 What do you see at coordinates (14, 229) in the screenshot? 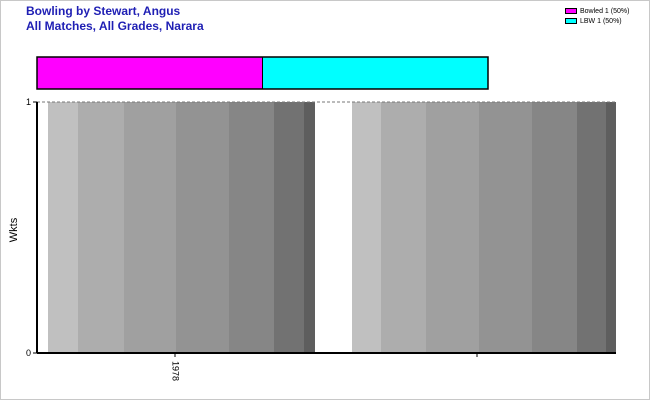
I see `y-axis-label: Wkts` at bounding box center [14, 229].